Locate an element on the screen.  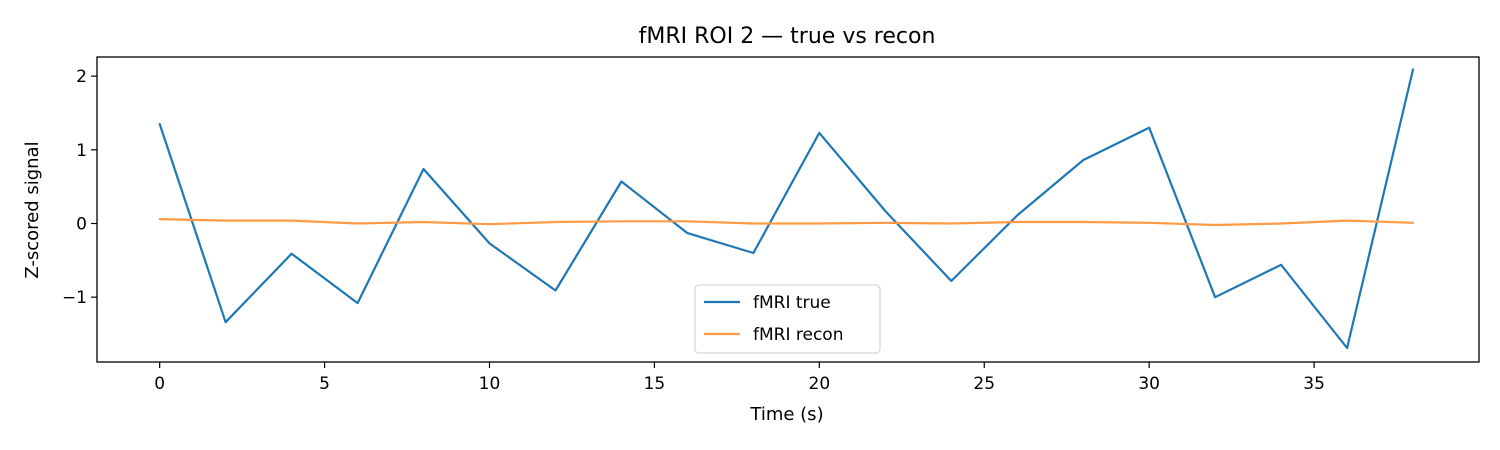
y-axis-label: Z-scored signal is located at coordinates (32, 209).